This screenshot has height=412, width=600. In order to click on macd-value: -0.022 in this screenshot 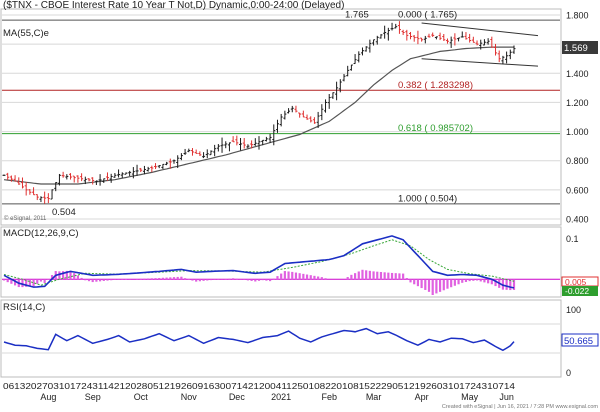, I will do `click(577, 291)`.